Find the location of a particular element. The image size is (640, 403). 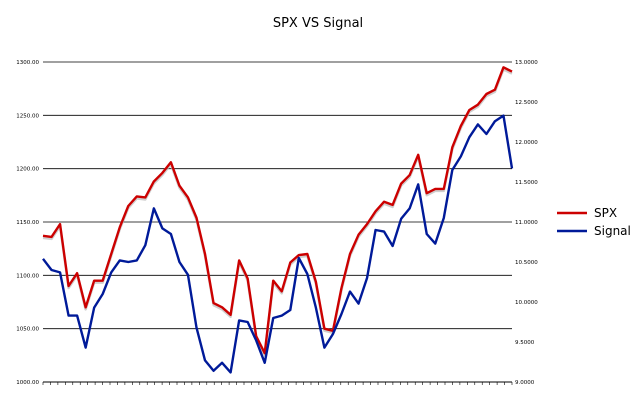

legend-label-spx: SPX is located at coordinates (605, 213).